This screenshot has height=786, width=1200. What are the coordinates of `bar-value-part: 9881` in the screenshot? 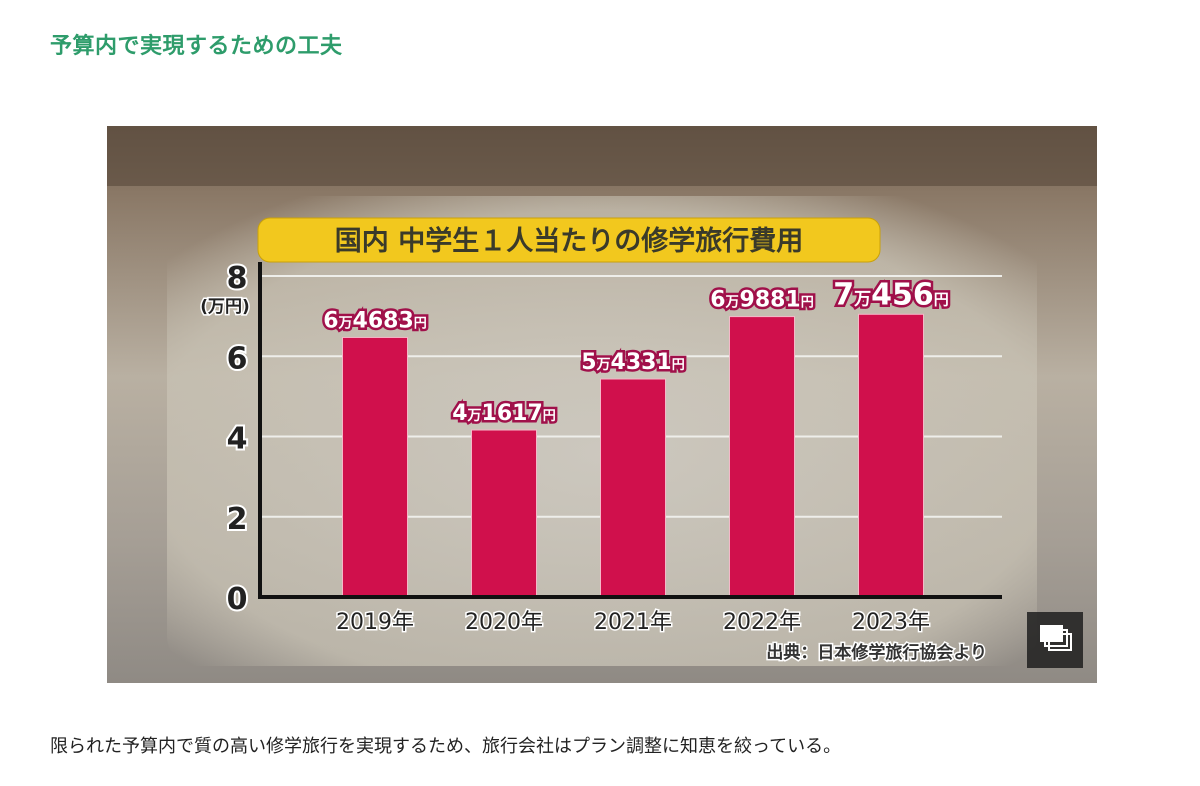 It's located at (770, 300).